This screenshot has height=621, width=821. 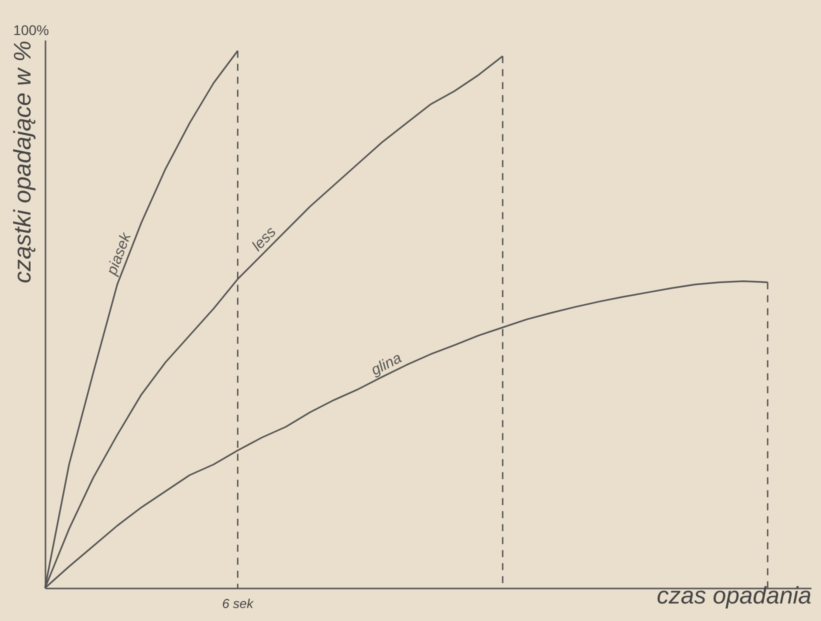 I want to click on text: less, so click(x=264, y=239).